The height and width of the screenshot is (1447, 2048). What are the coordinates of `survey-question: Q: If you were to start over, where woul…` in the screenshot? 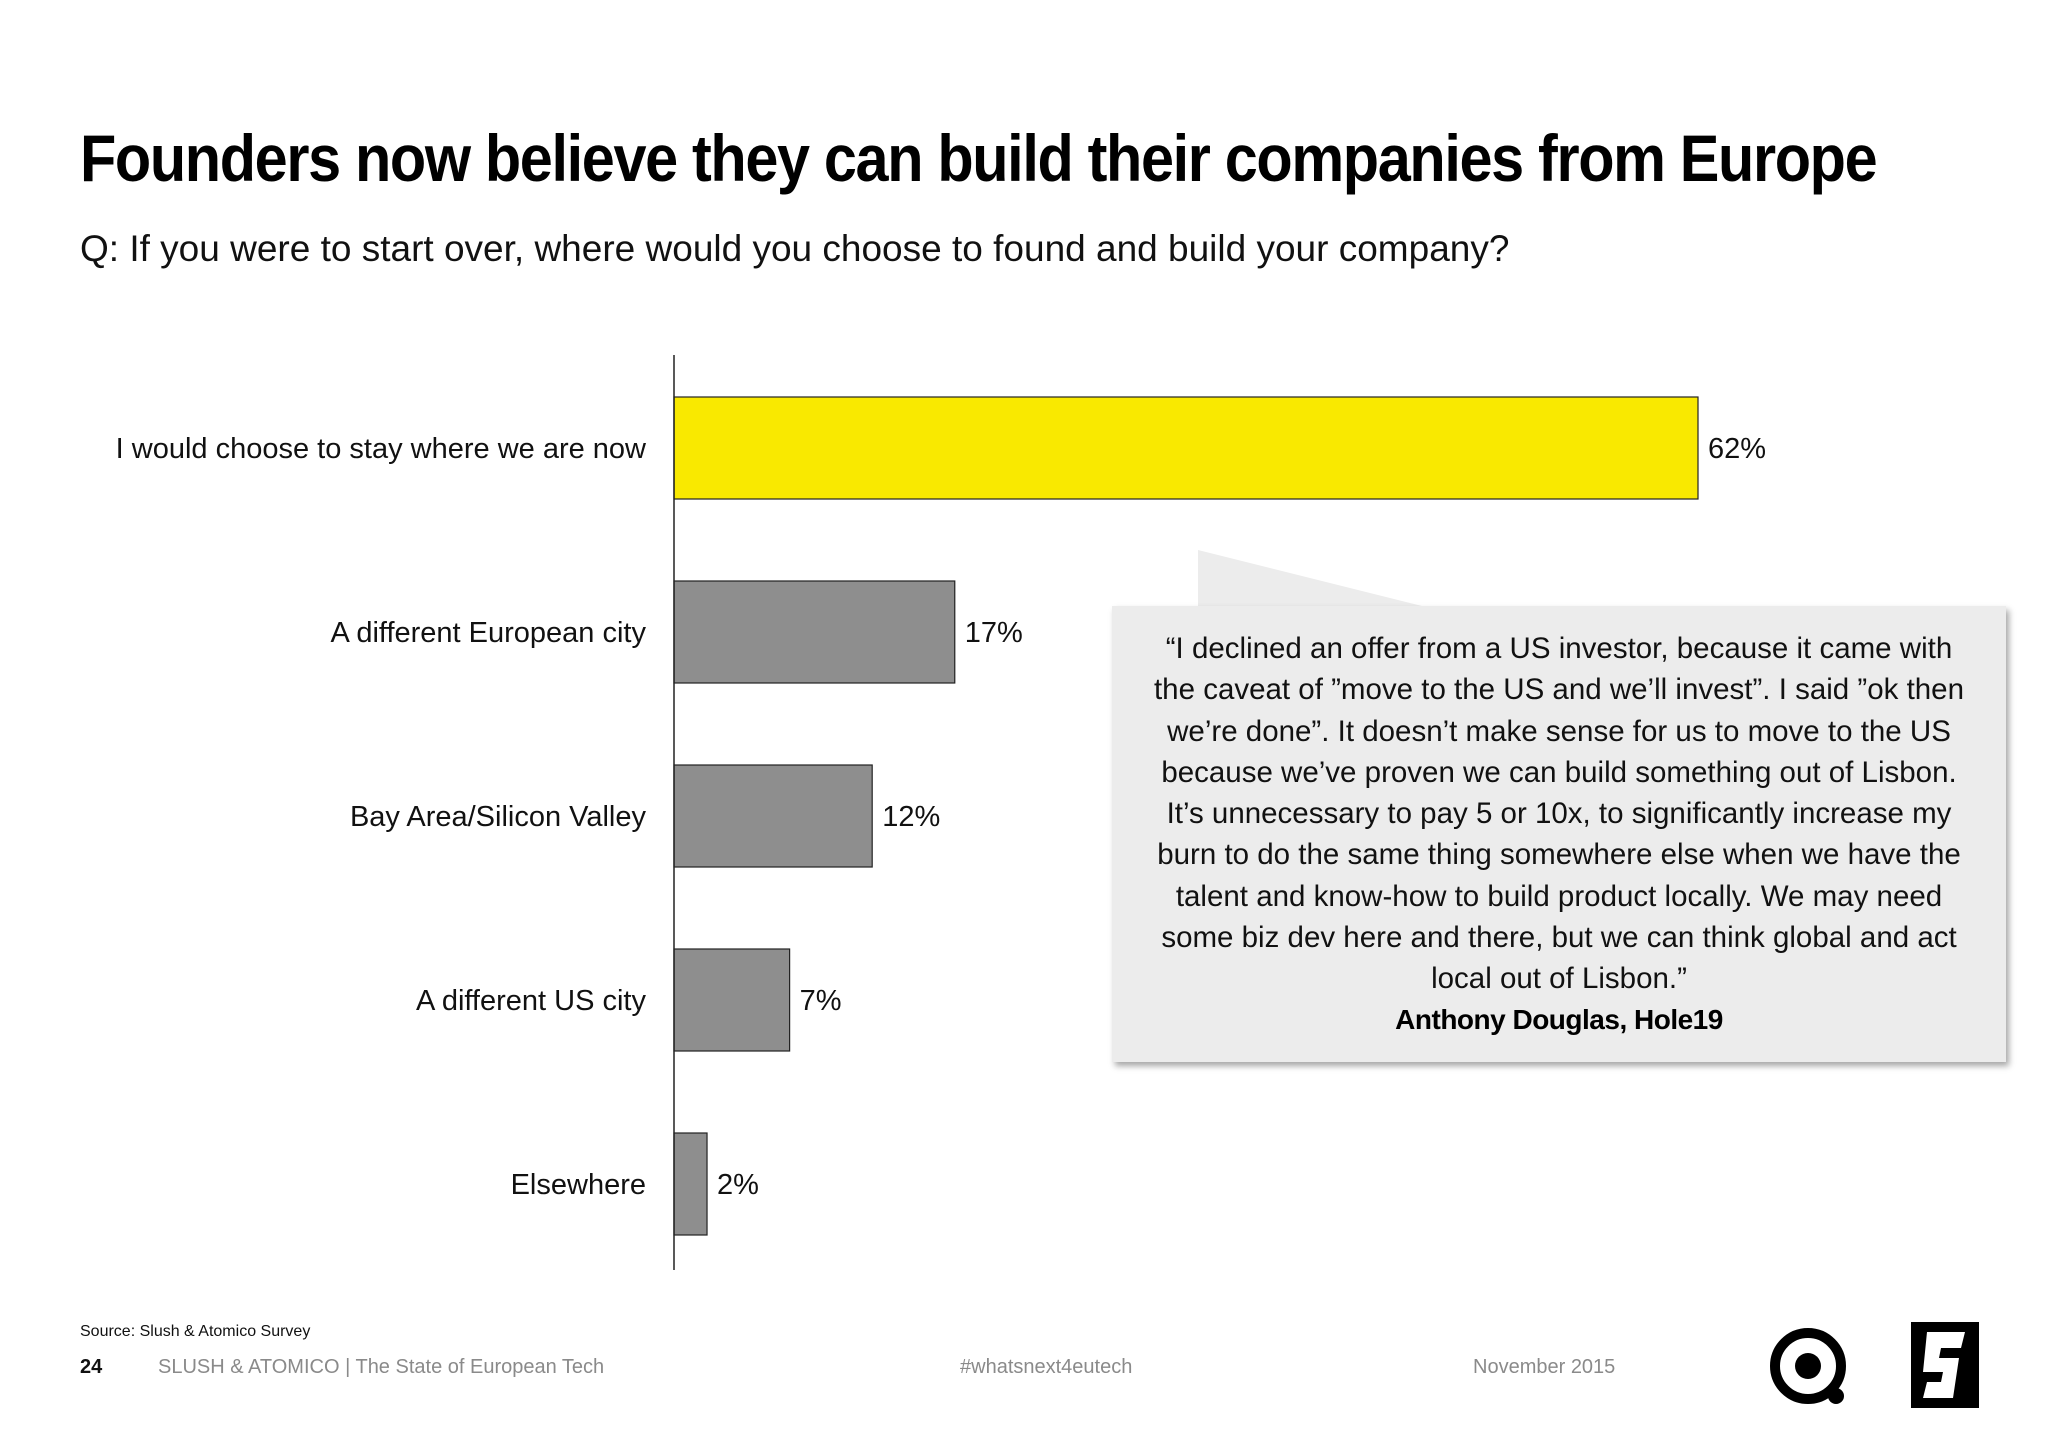 It's located at (795, 248).